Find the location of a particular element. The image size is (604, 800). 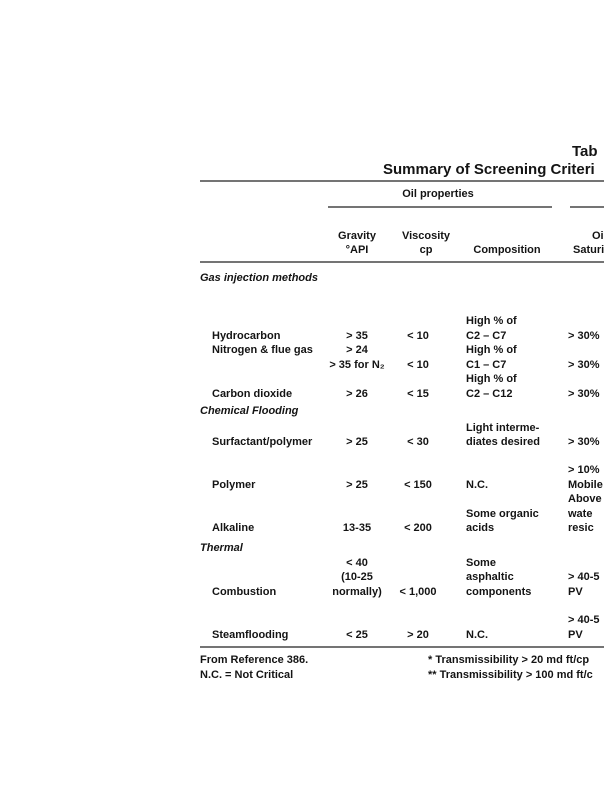

cell-viscosity: < 30 is located at coordinates (418, 442).